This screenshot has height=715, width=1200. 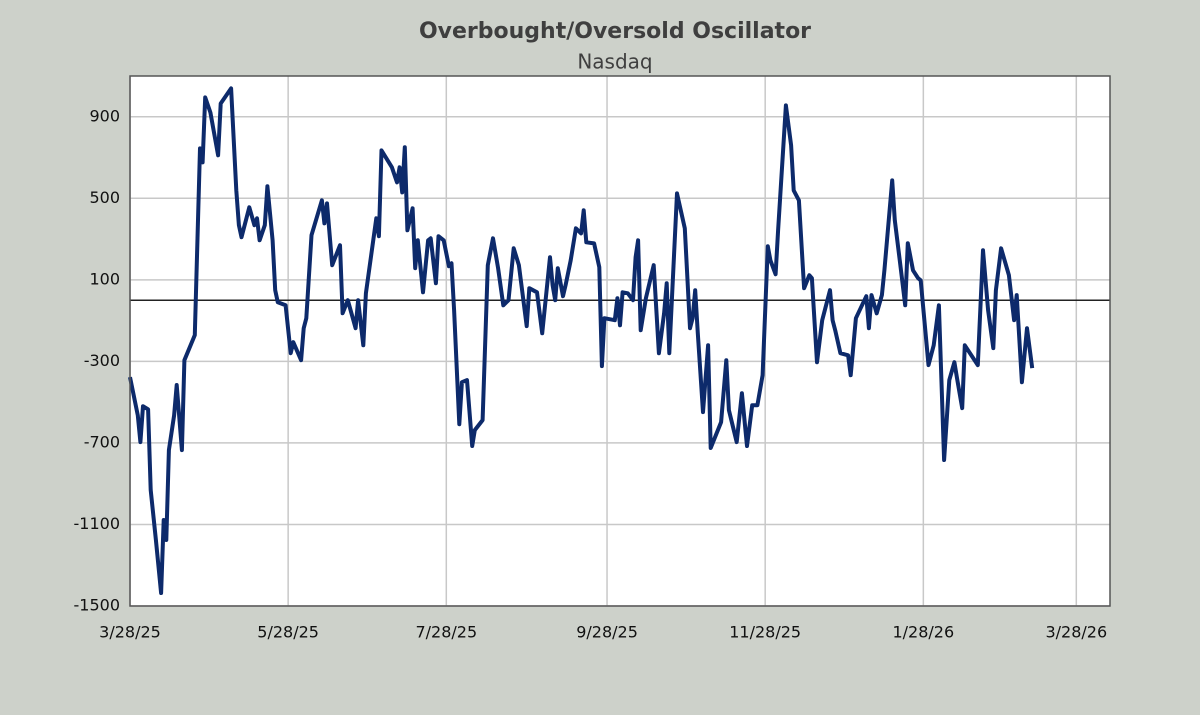 What do you see at coordinates (607, 632) in the screenshot?
I see `x-tick-label: 9/28/25` at bounding box center [607, 632].